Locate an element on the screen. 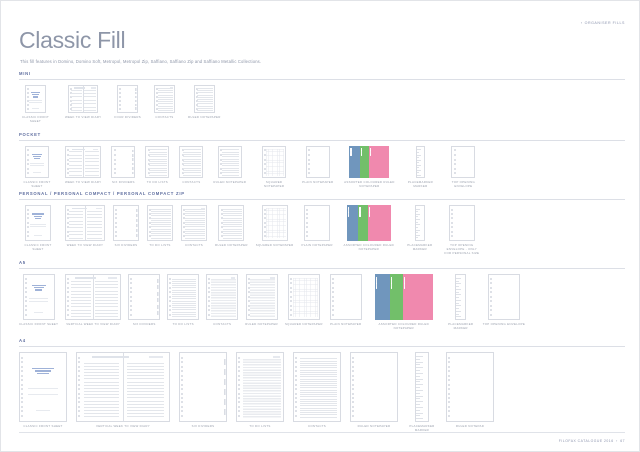  product-item: FOUR DIVIDERS is located at coordinates (127, 102).